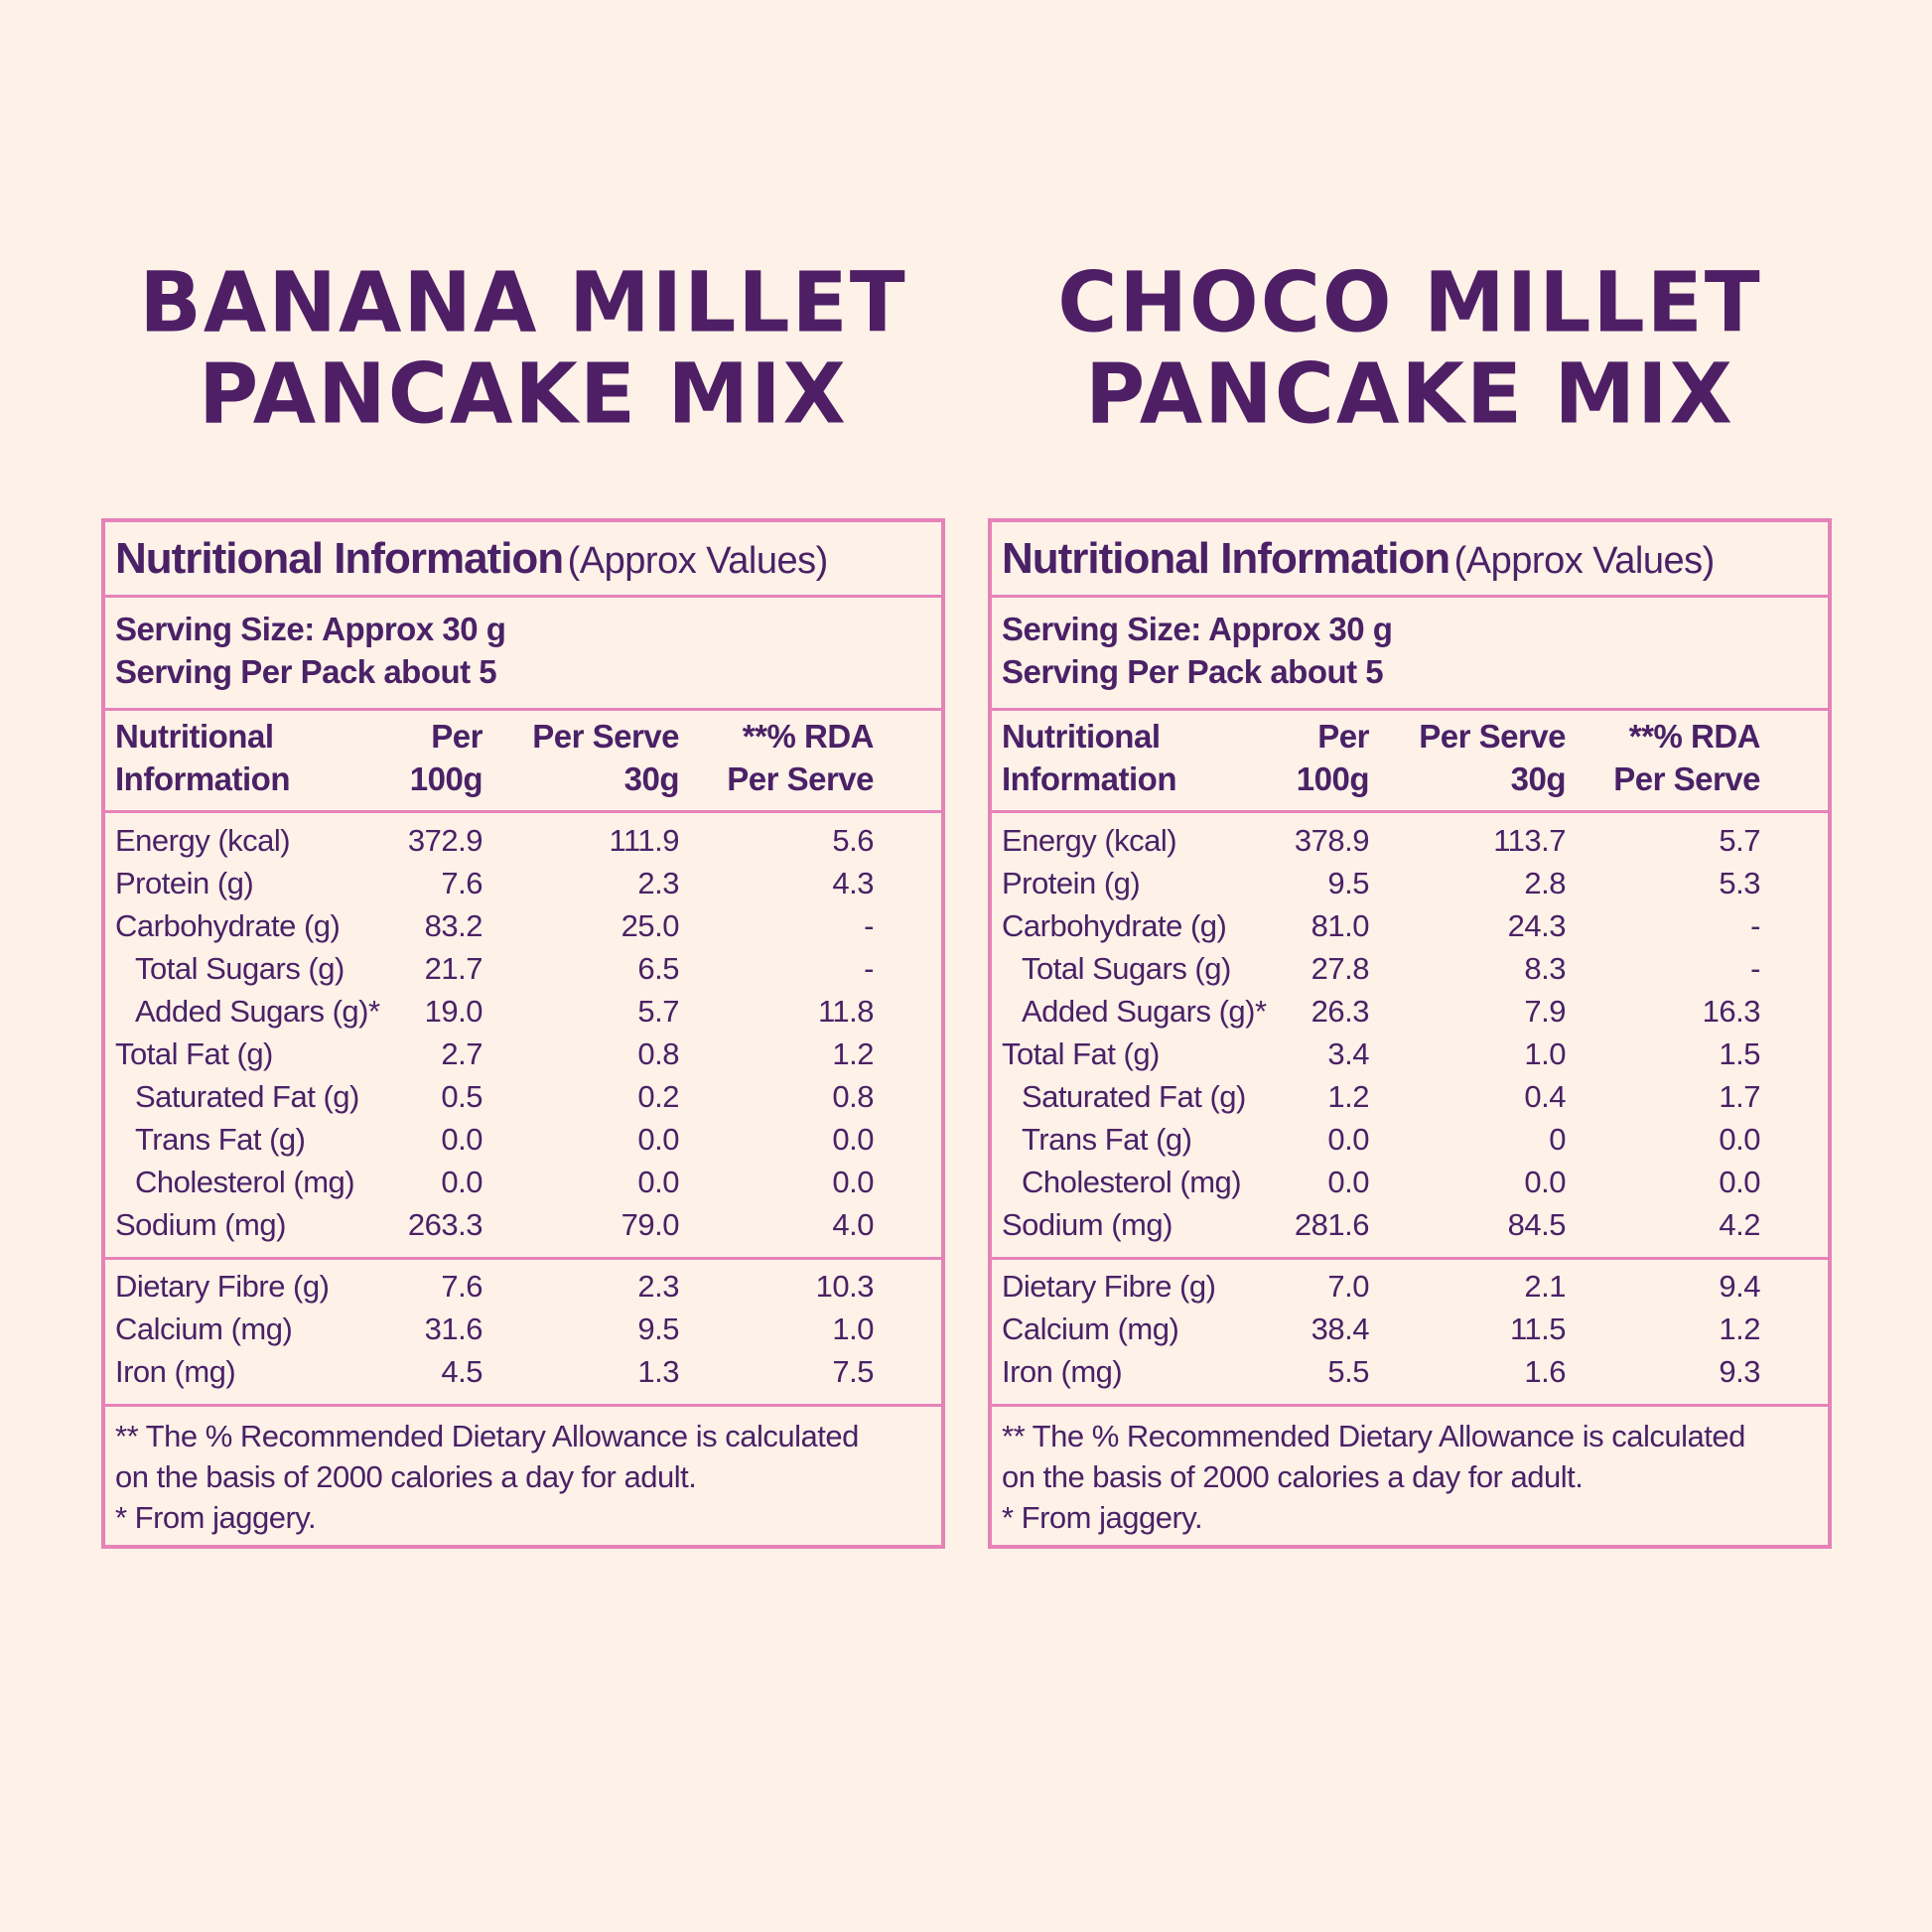 The image size is (1932, 1932). What do you see at coordinates (658, 1371) in the screenshot?
I see `value-per-serve: 1.3` at bounding box center [658, 1371].